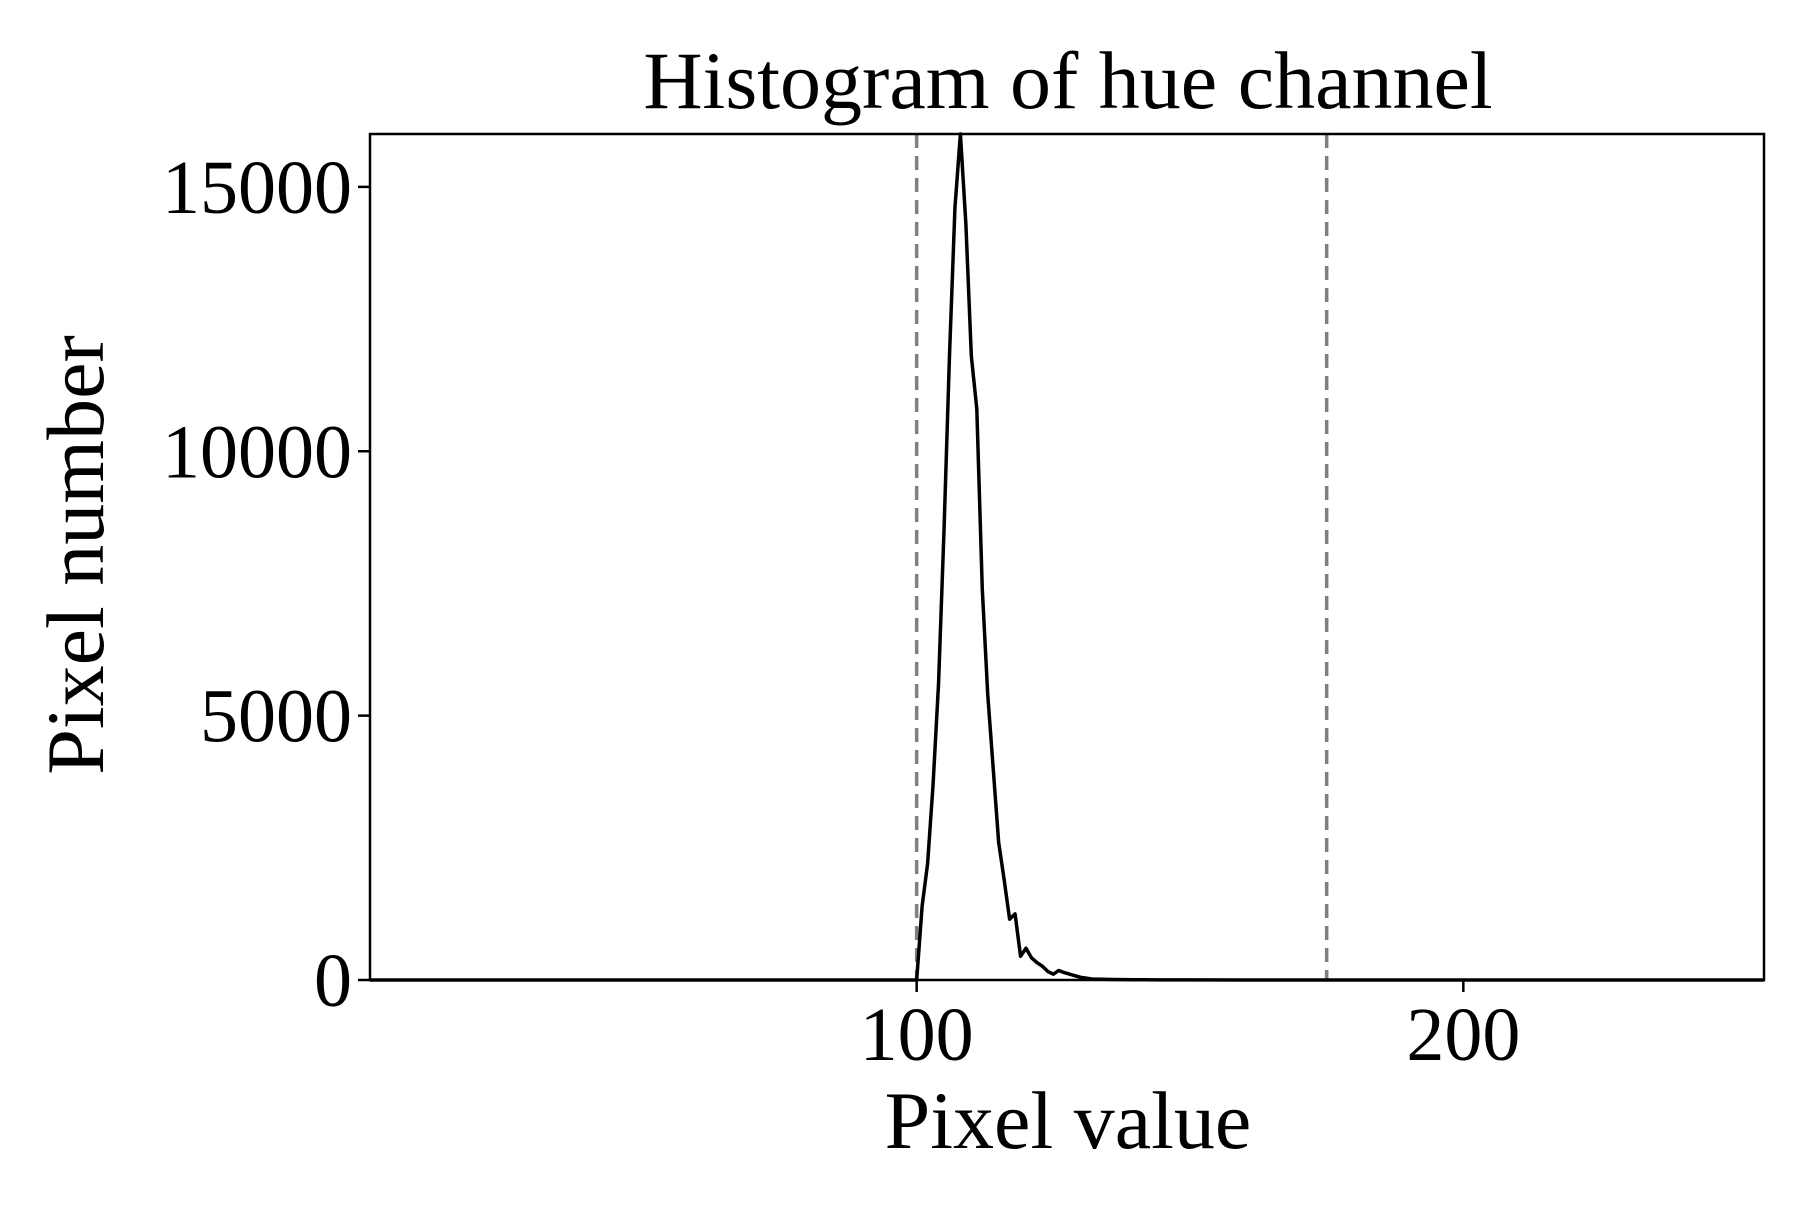  Describe the element at coordinates (75, 555) in the screenshot. I see `y-axis-label: Pixel number` at that location.